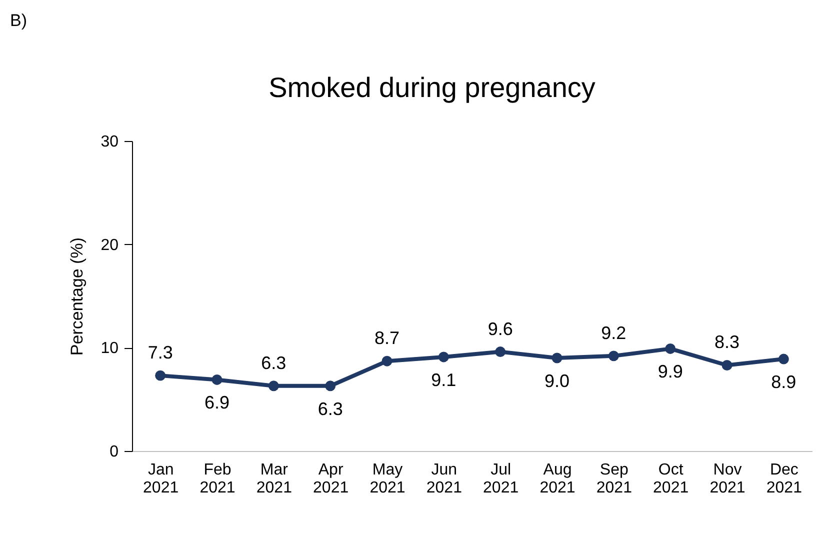  I want to click on text: 8.3, so click(727, 342).